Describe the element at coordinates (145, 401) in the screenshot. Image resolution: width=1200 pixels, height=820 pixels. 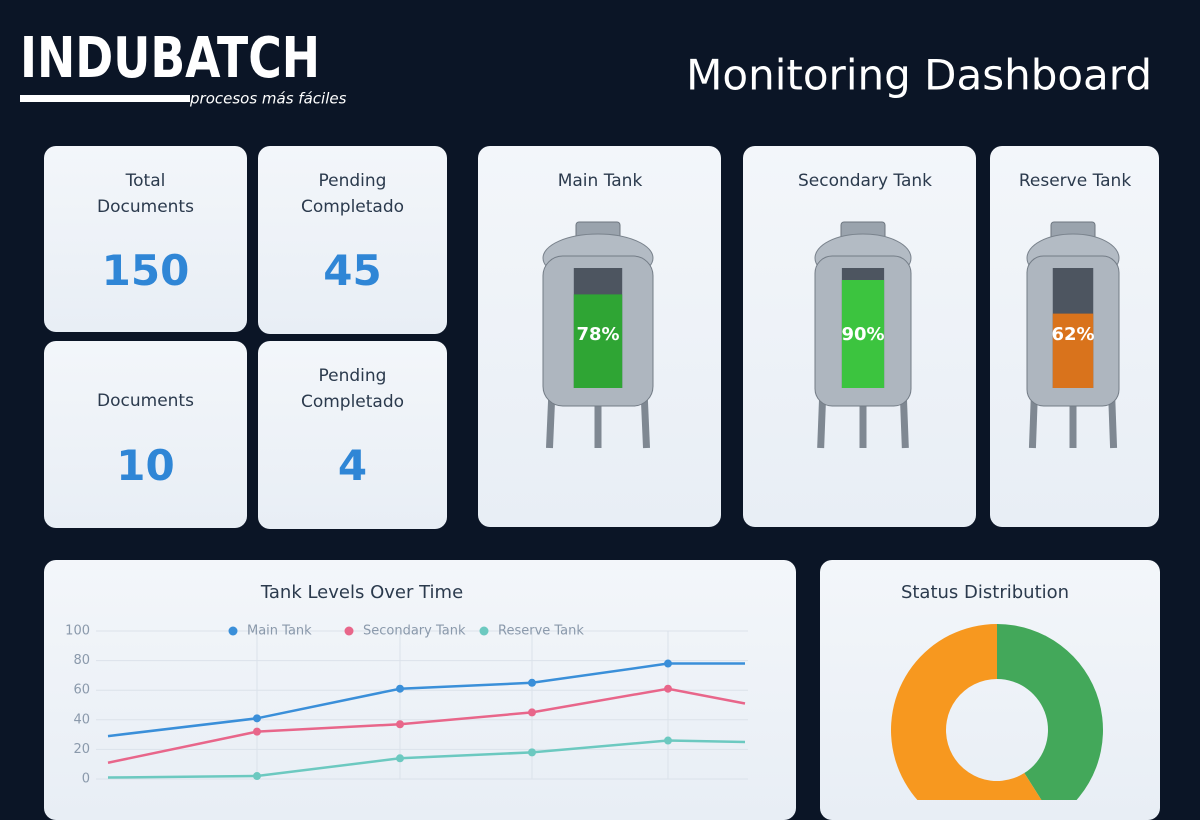
I see `kpi-label: Documents` at that location.